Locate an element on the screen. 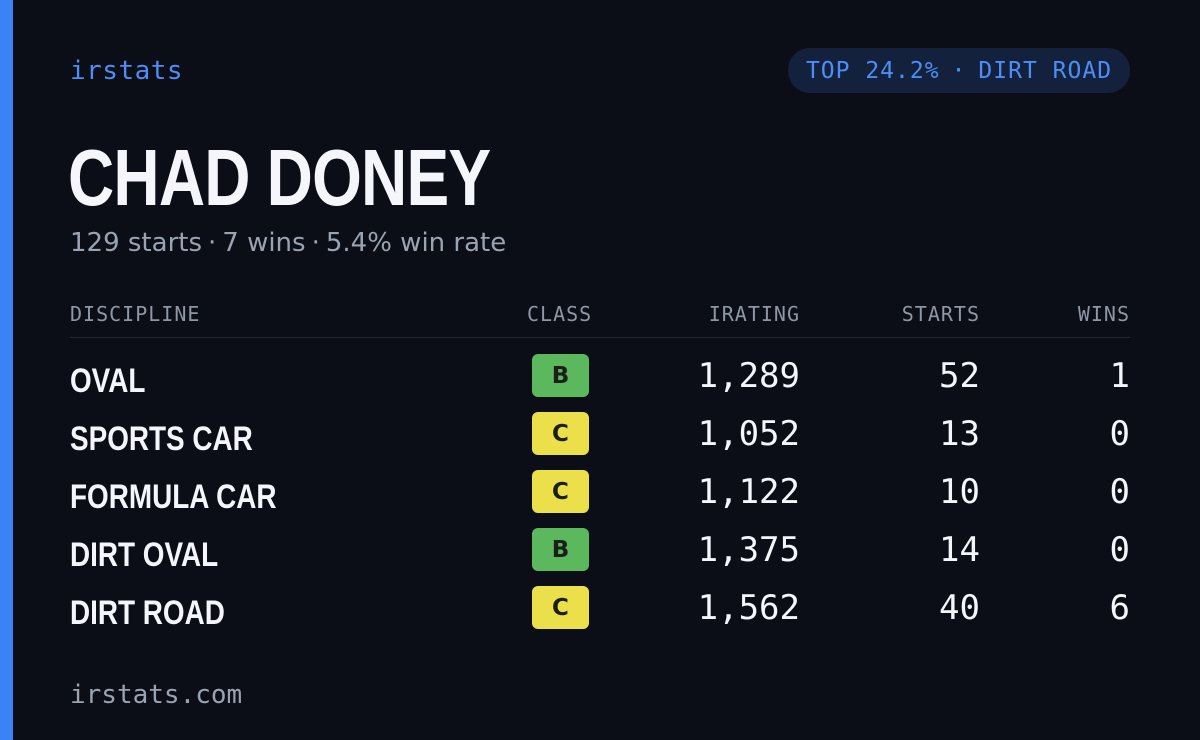 The image size is (1200, 740). irating-value: 1,052 is located at coordinates (748, 434).